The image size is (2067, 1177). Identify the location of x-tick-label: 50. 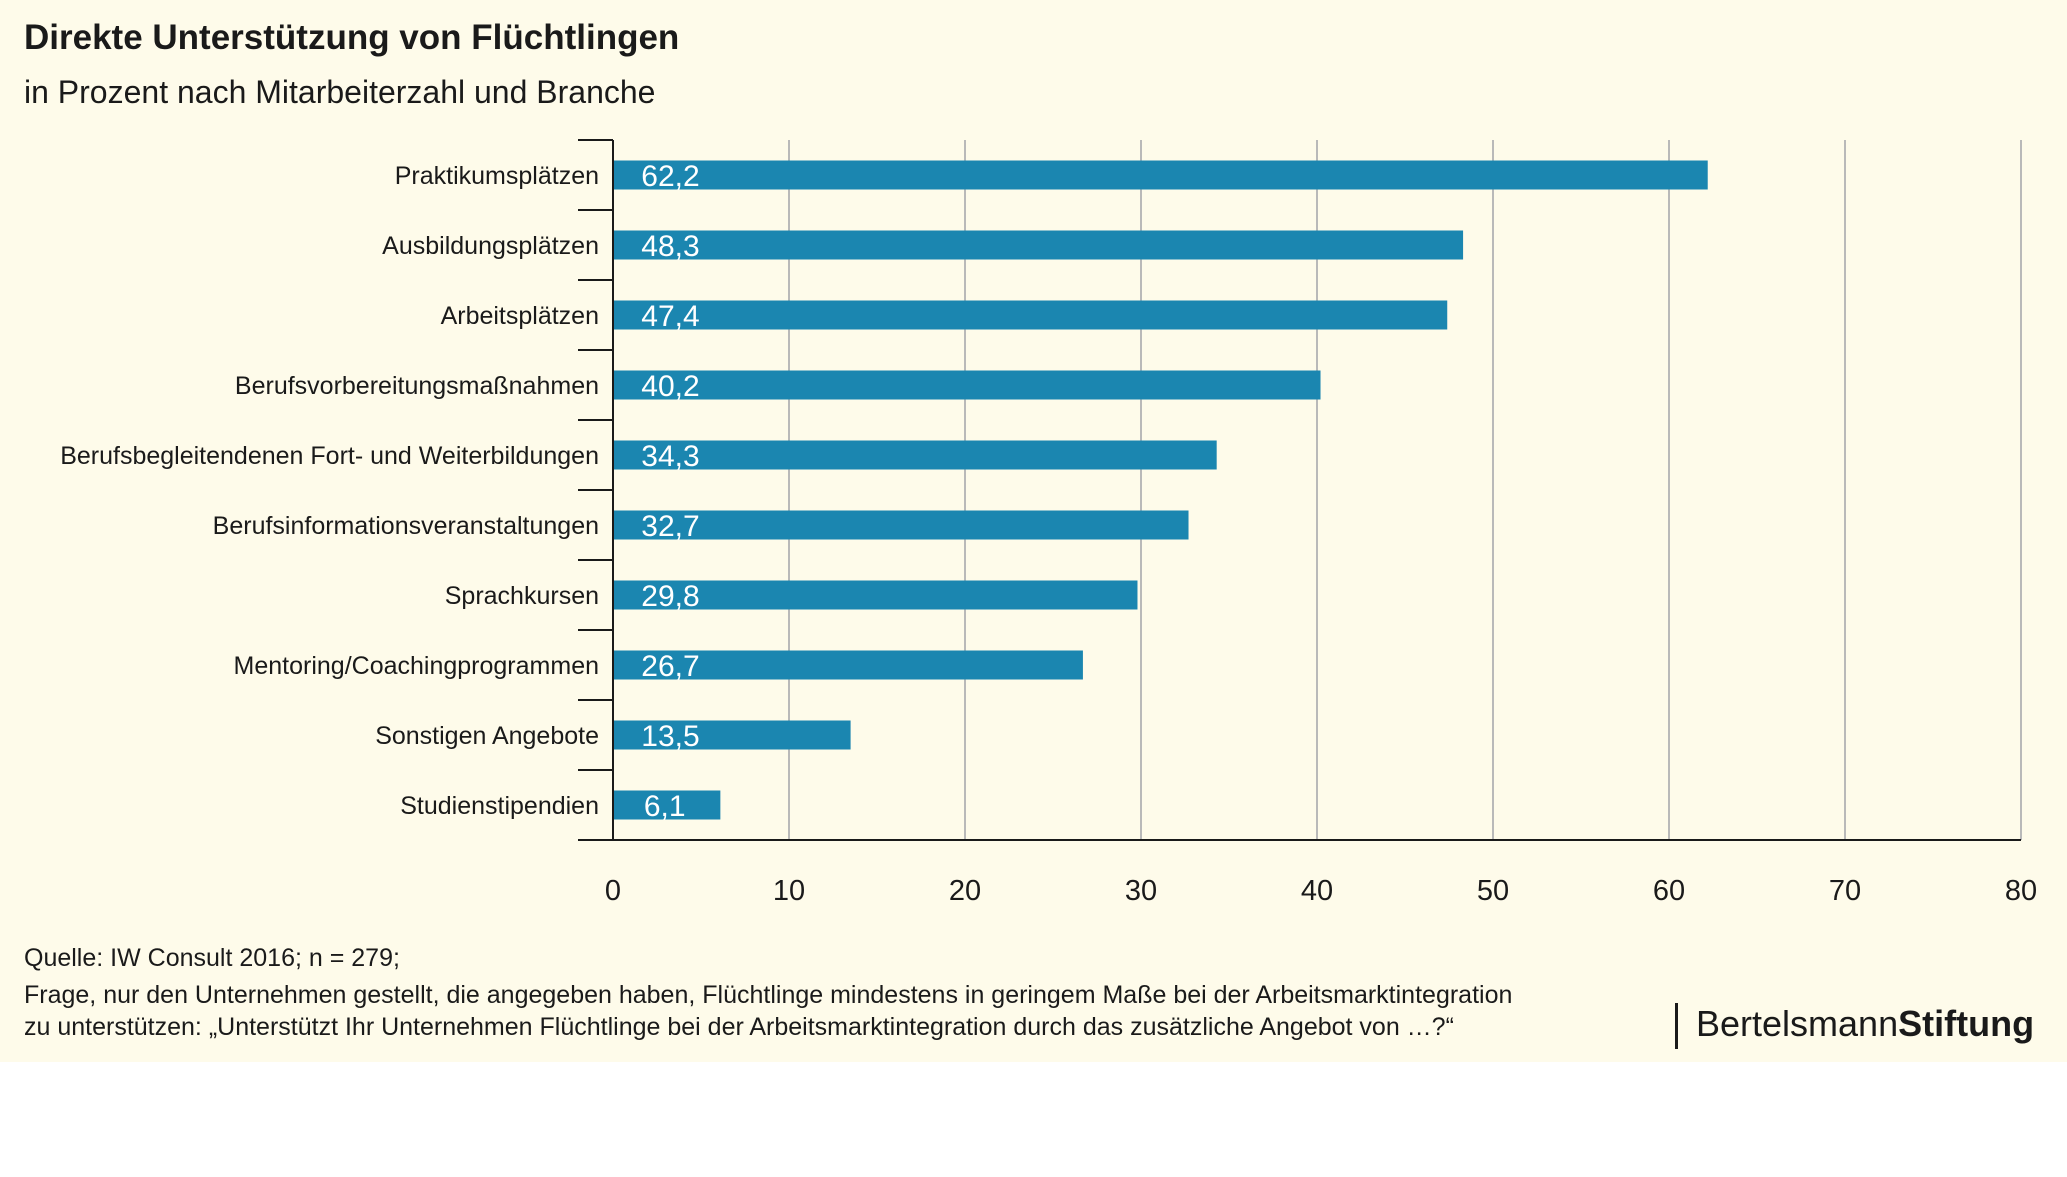
(1493, 891).